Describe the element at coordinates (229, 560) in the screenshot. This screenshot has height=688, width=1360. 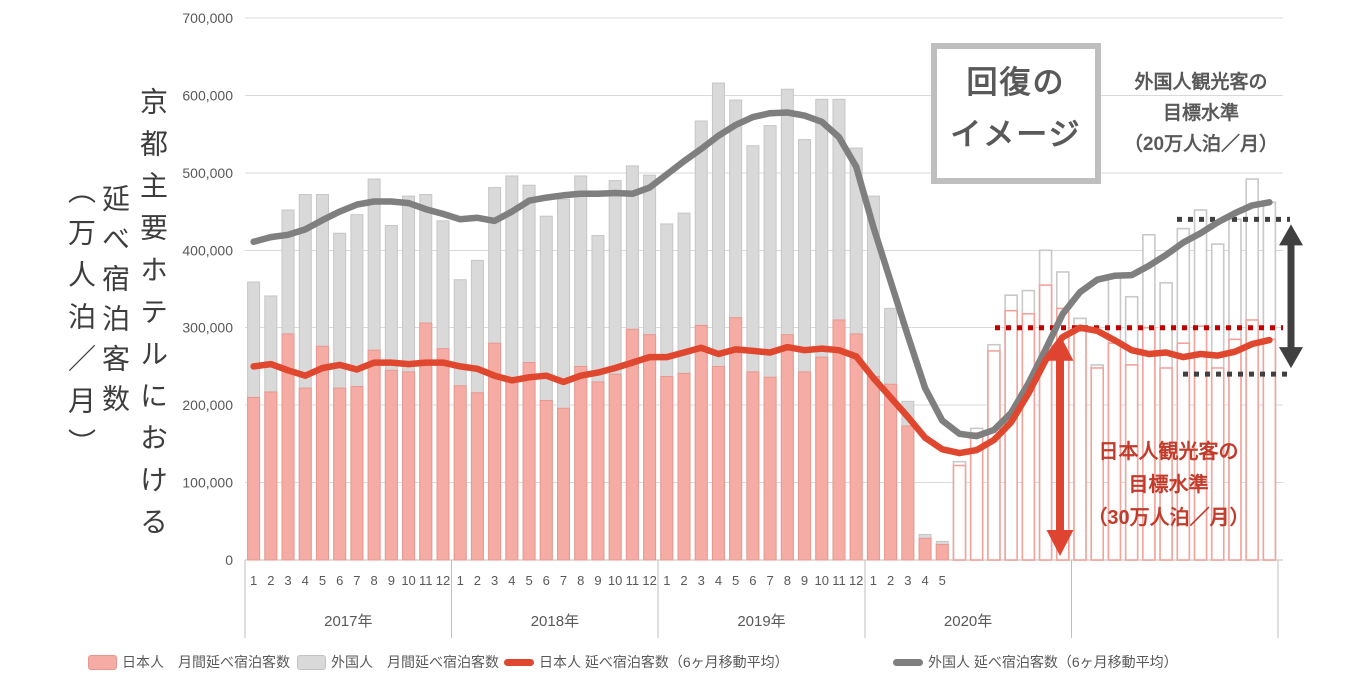
I see `y-axis-tick-label: 0` at that location.